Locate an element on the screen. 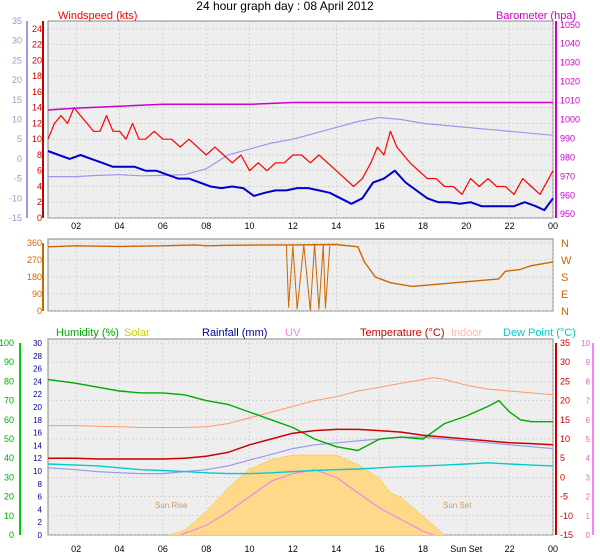 The width and height of the screenshot is (600, 555). temperature-tick: -5 is located at coordinates (564, 497).